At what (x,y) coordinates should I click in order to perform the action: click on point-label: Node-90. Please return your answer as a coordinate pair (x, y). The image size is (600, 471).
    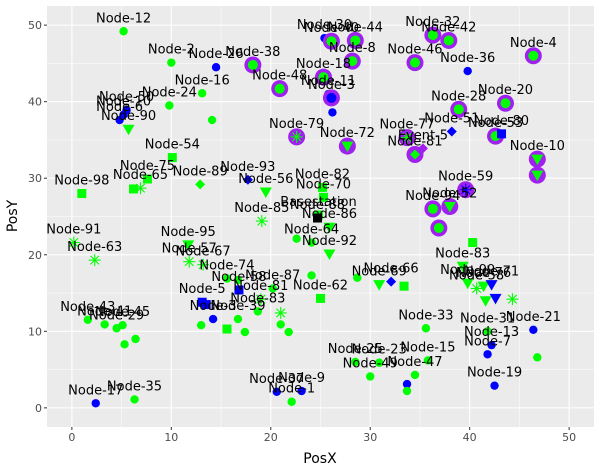
    Looking at the image, I should click on (128, 116).